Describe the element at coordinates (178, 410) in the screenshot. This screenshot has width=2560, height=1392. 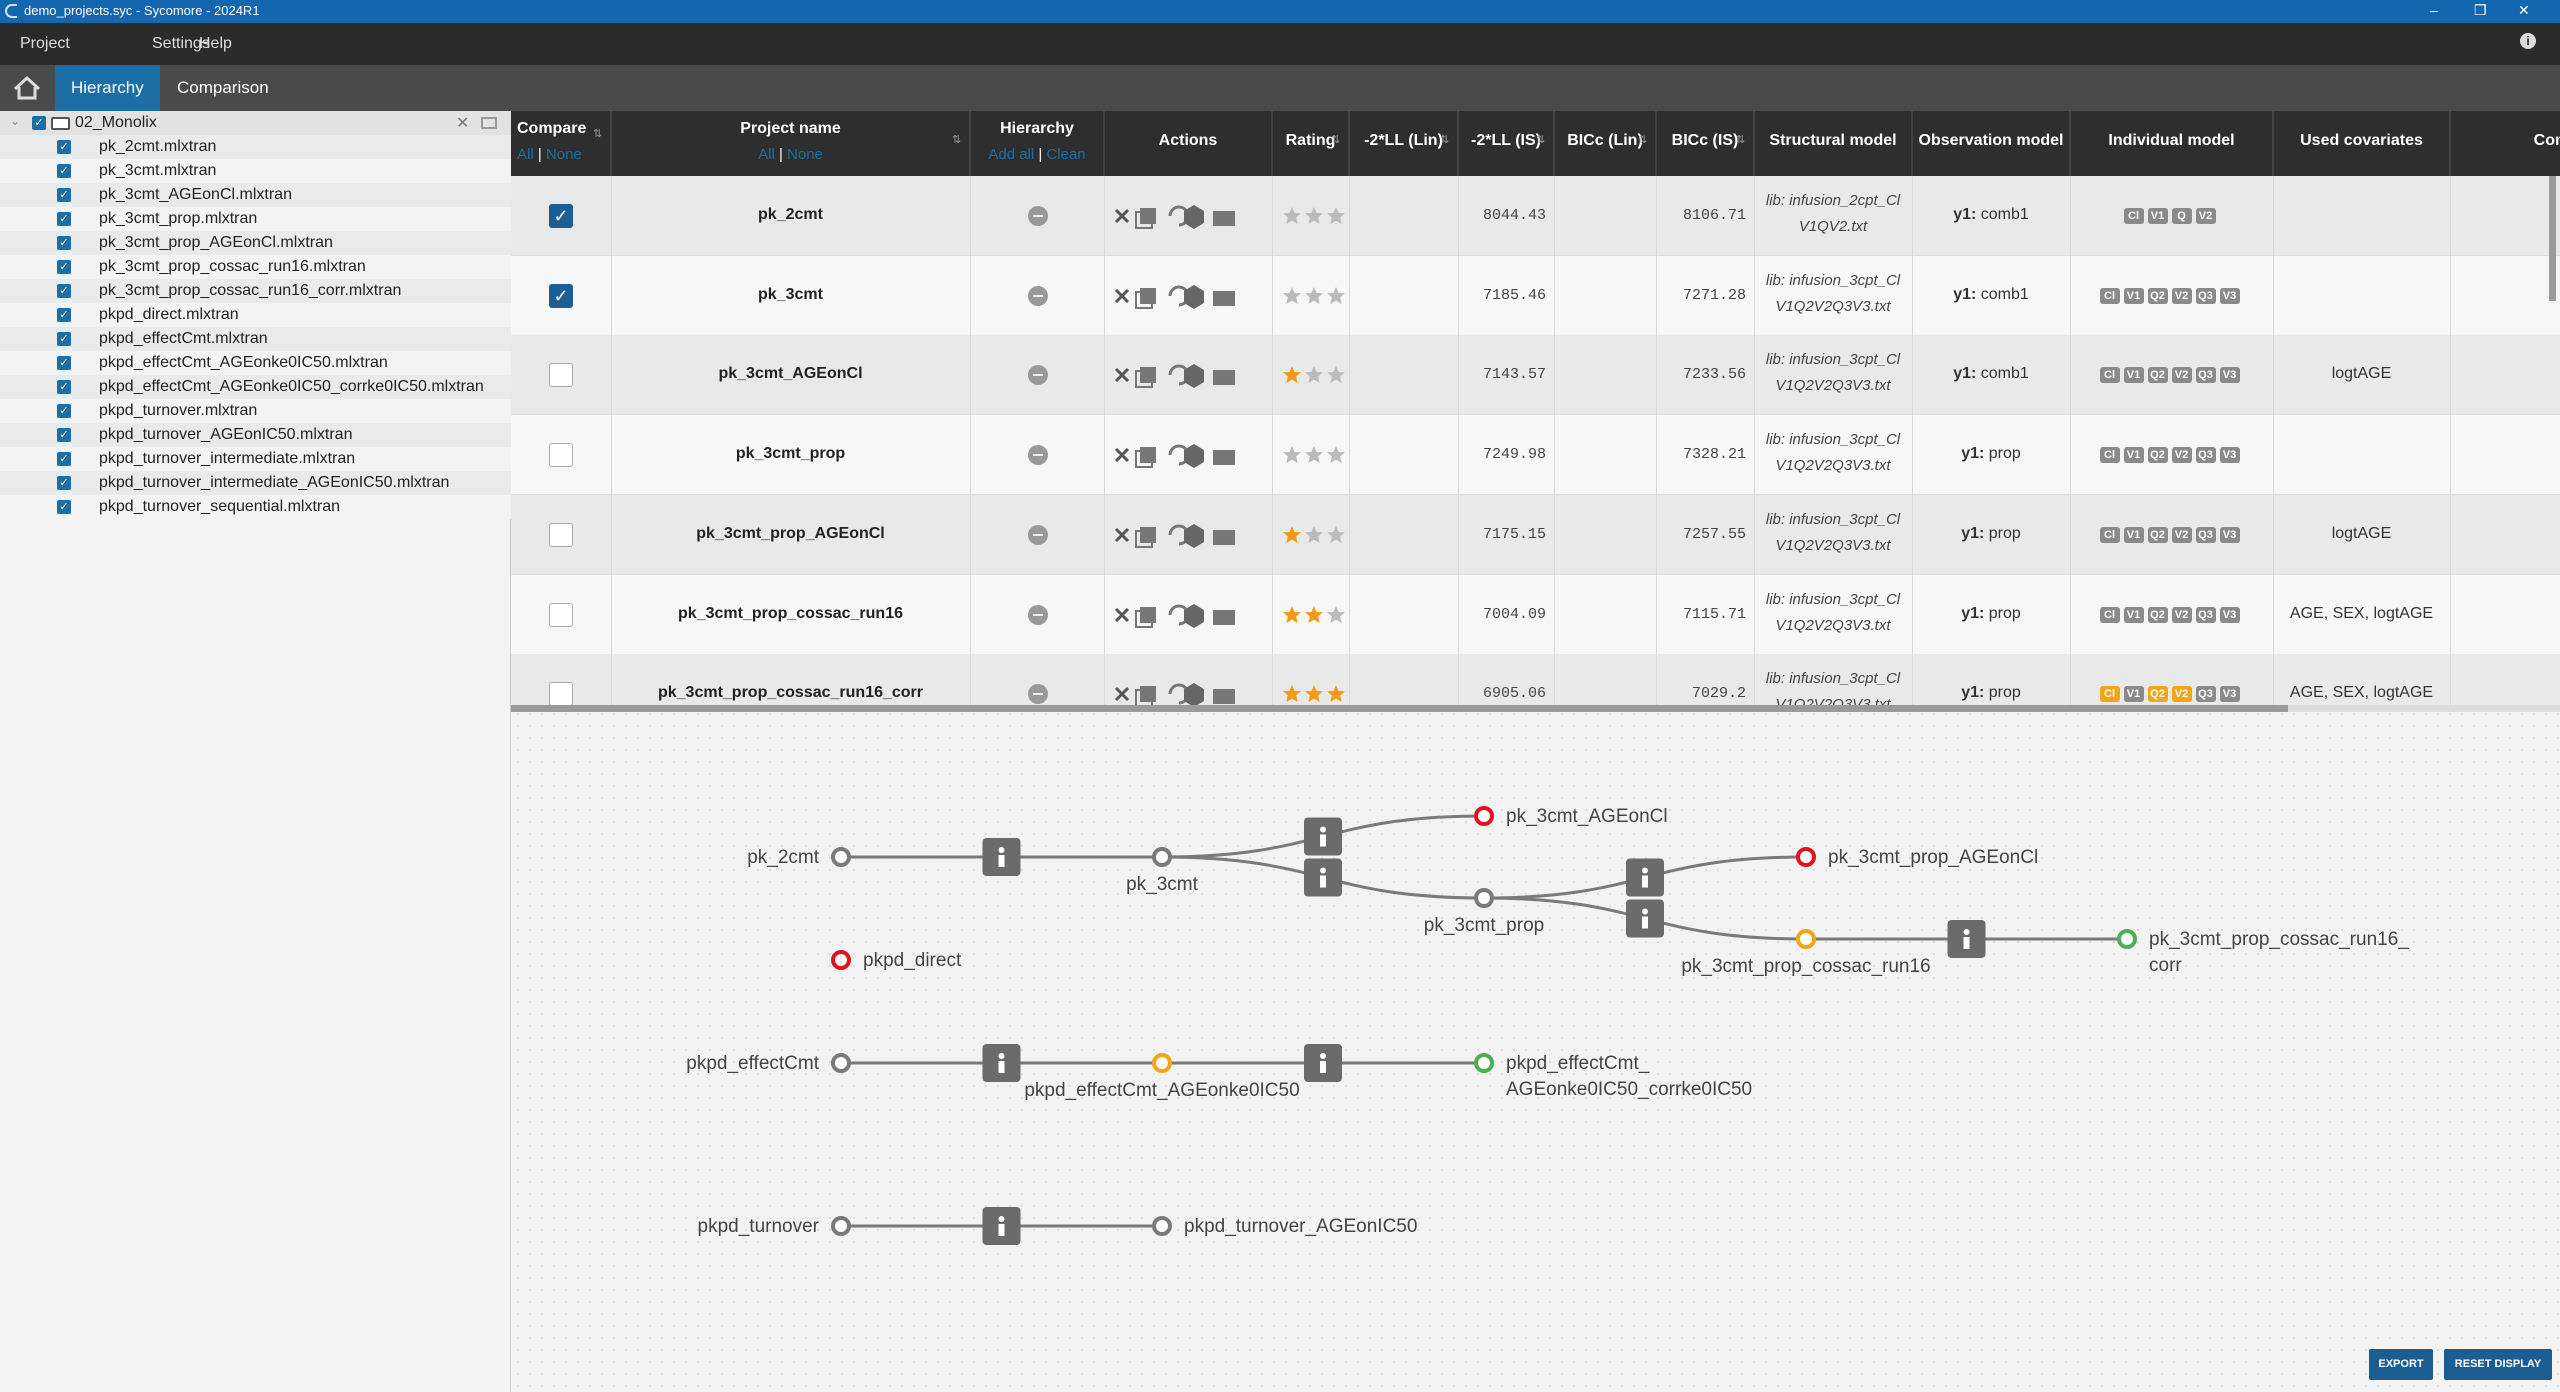
I see `tree-file: pkpd_turnover.mlxtran` at that location.